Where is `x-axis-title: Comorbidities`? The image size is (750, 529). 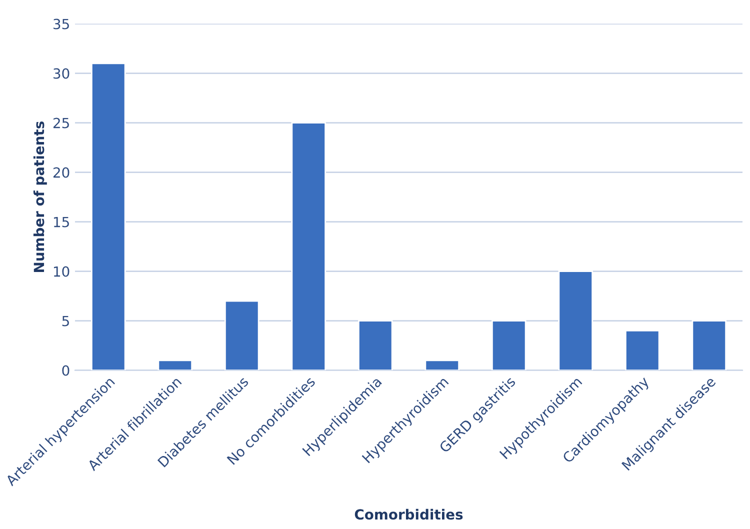 x-axis-title: Comorbidities is located at coordinates (408, 514).